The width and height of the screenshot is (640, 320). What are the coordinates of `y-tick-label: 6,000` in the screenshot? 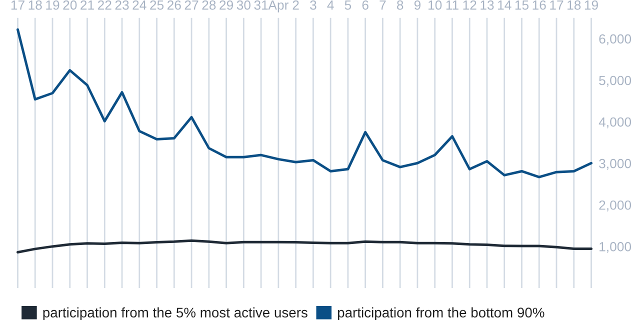 It's located at (615, 40).